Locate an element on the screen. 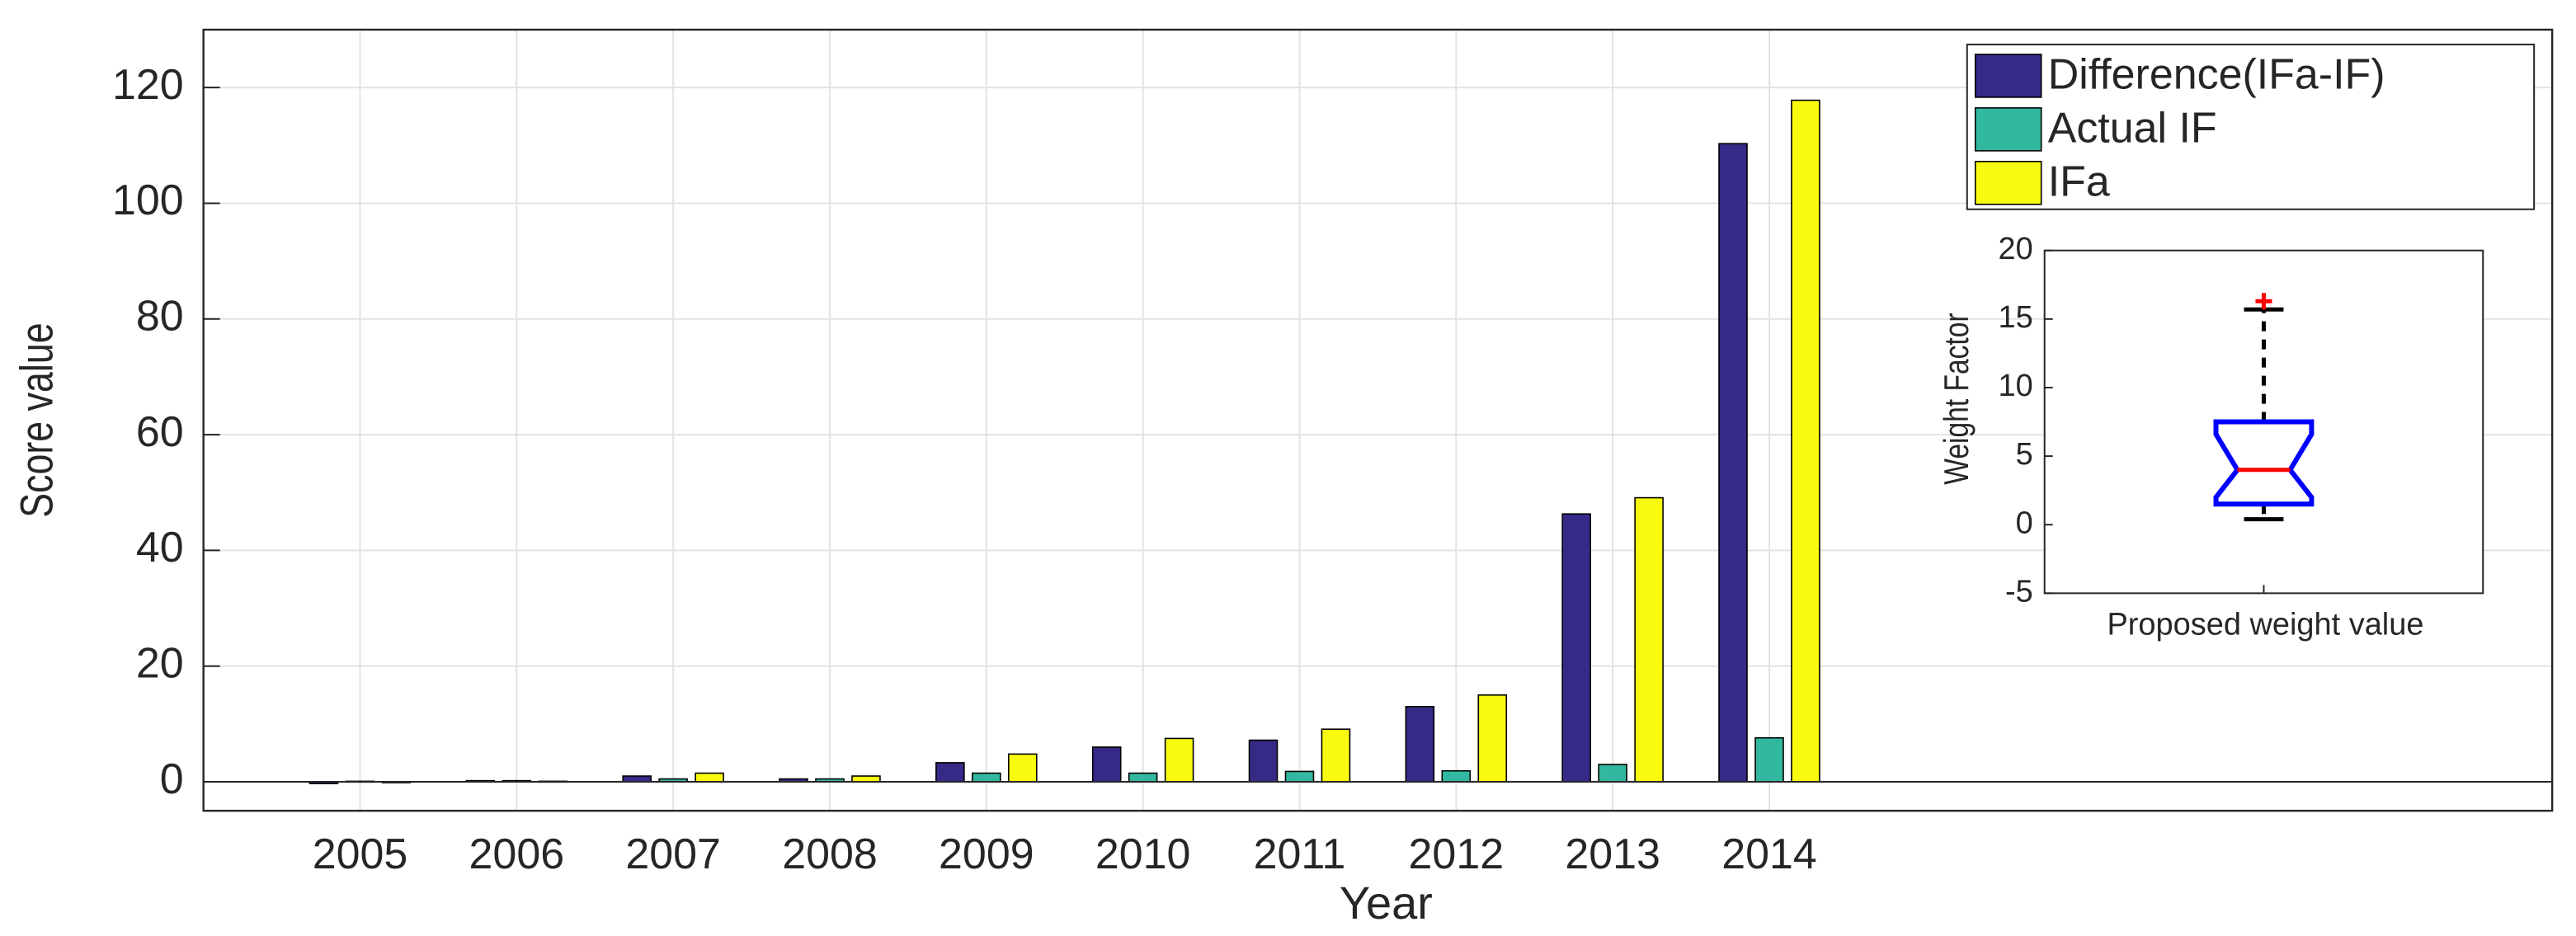 The image size is (2576, 936). x-tick-label: 2013 is located at coordinates (1612, 854).